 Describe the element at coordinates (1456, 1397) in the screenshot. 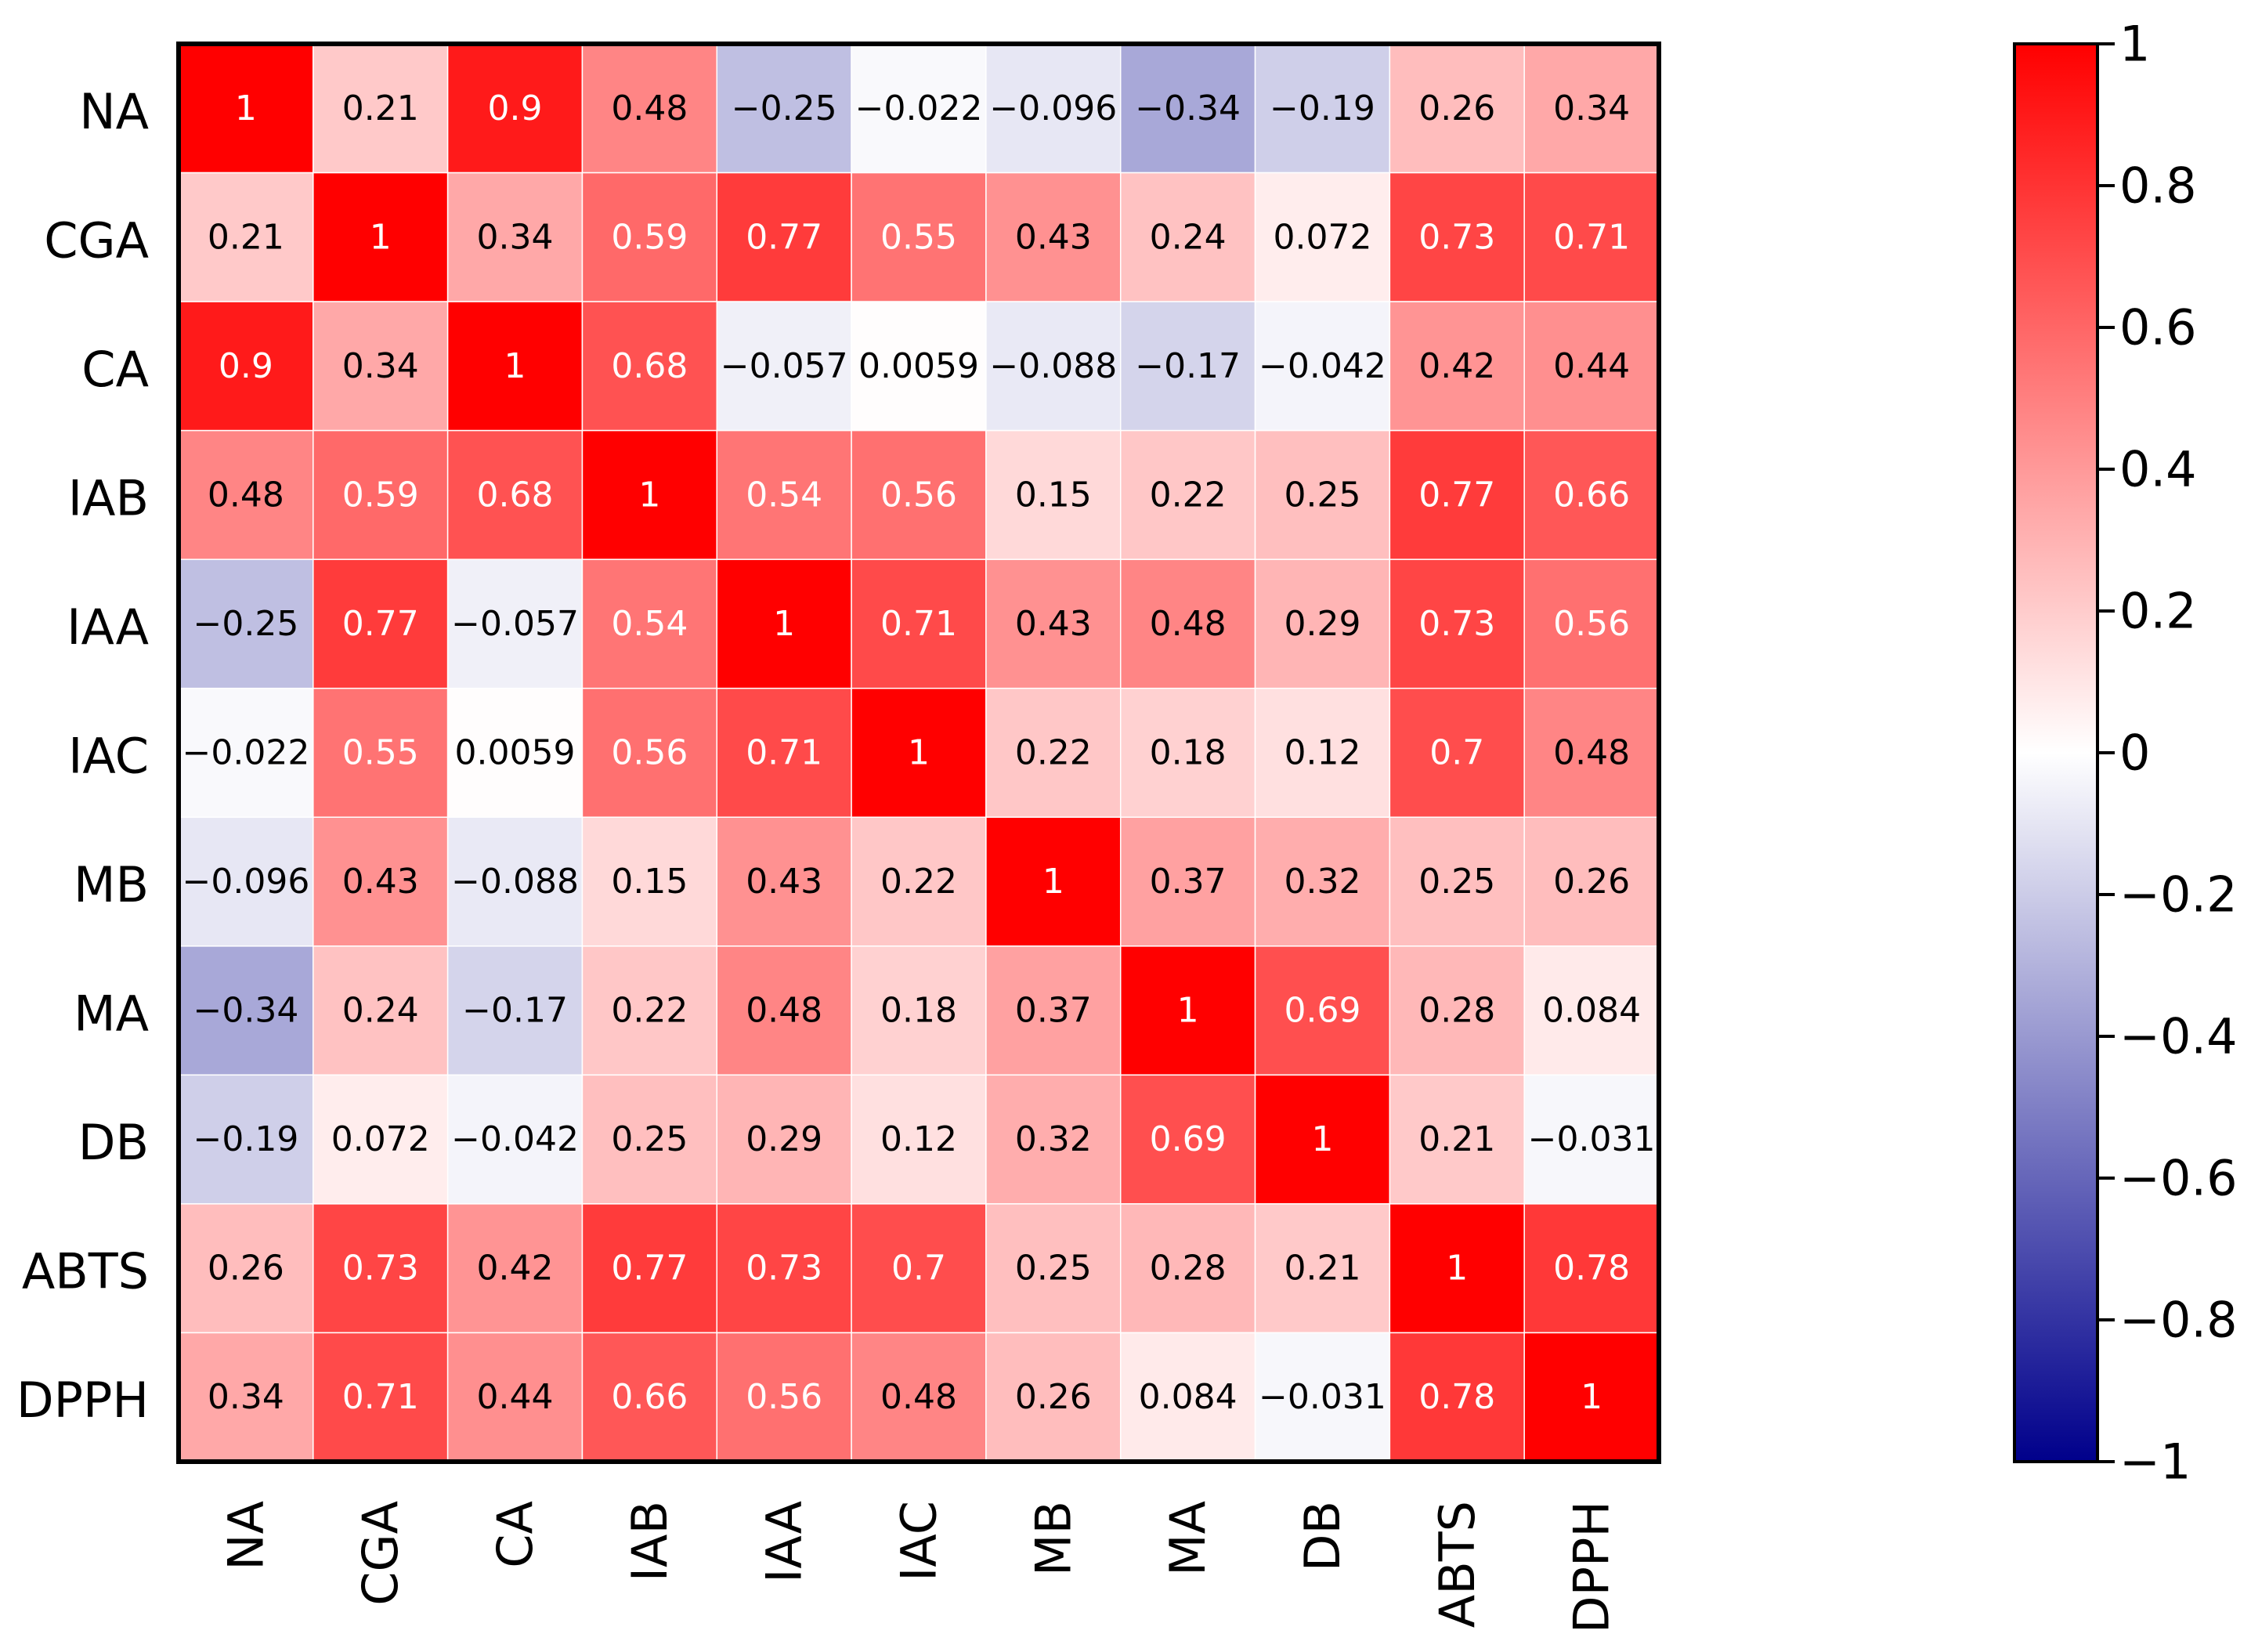

I see `cell-value-label: 0.78` at that location.